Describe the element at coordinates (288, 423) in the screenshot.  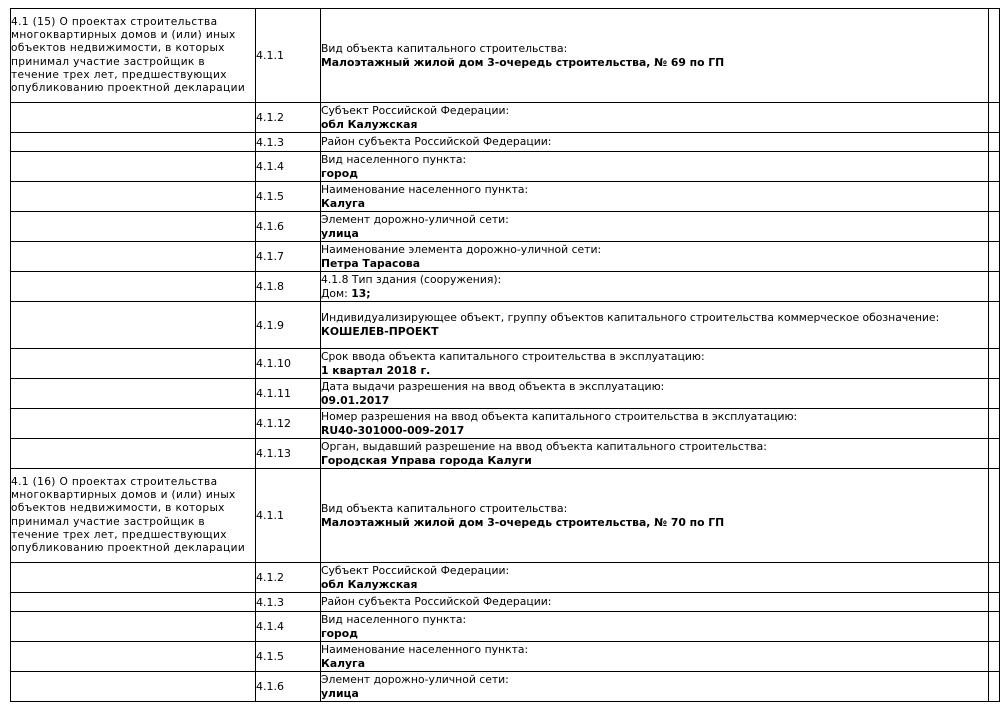
I see `row-number: 4.1.12` at that location.